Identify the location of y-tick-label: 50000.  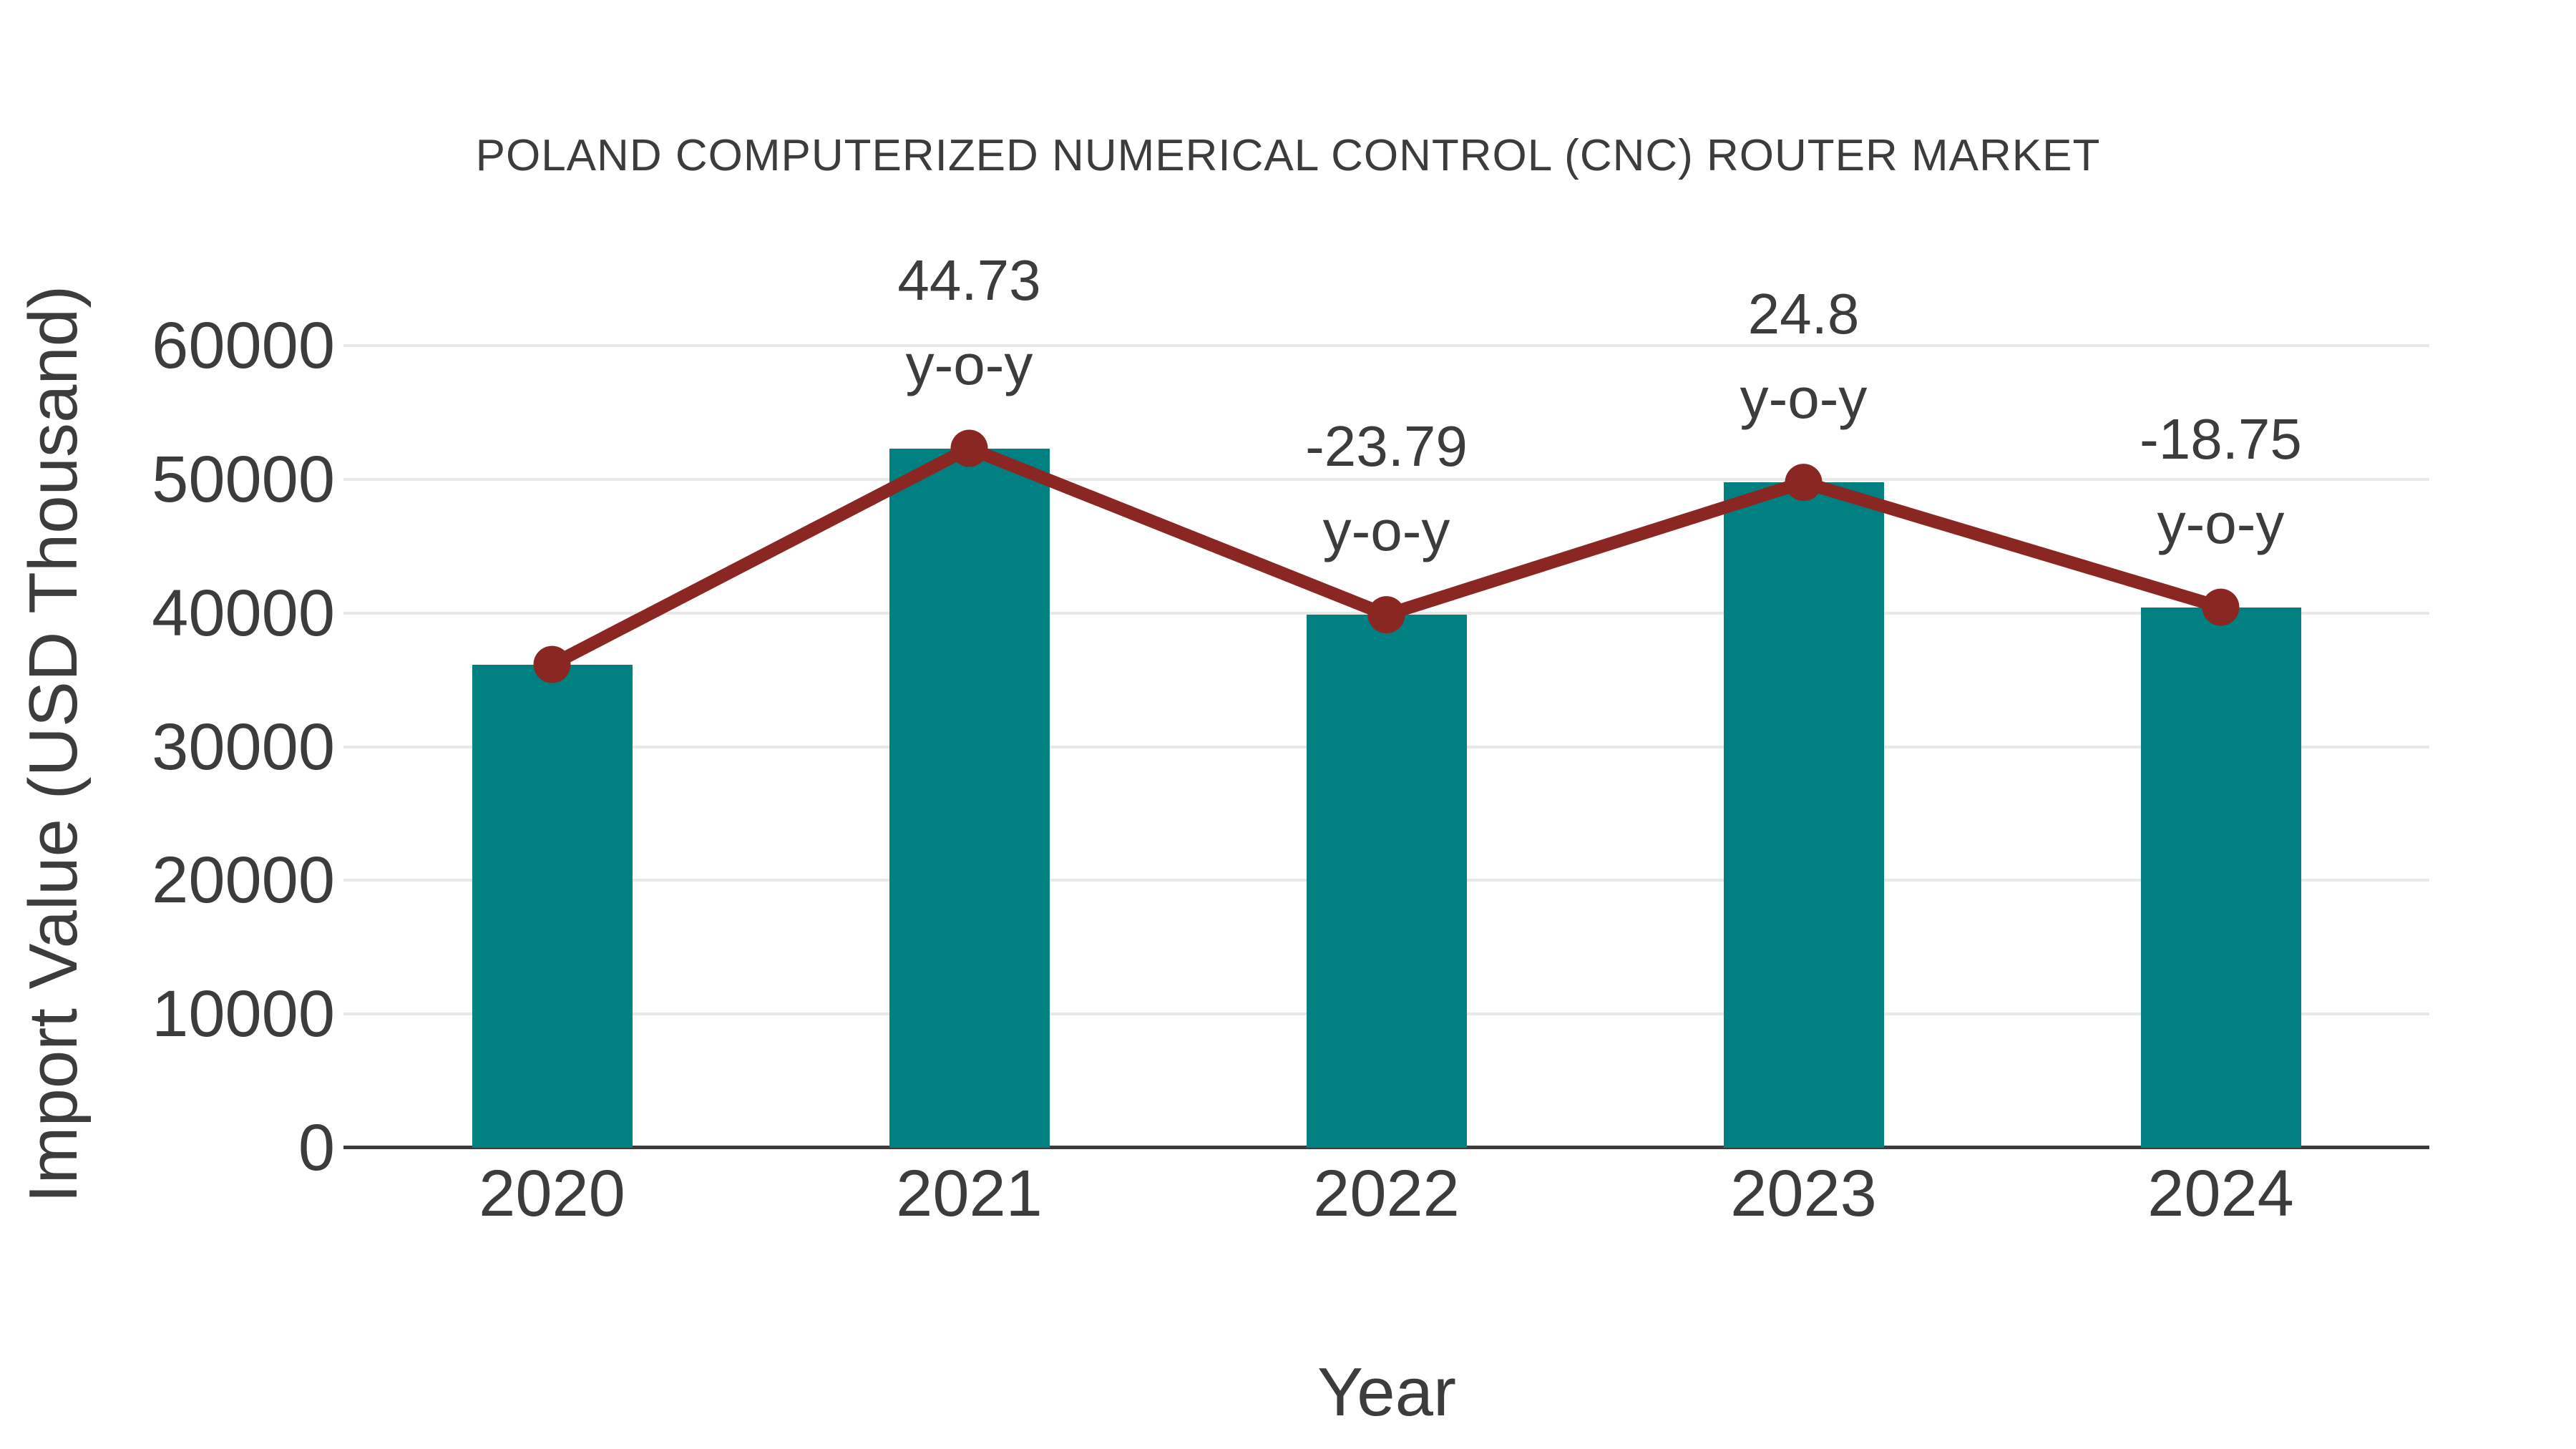
(243, 479).